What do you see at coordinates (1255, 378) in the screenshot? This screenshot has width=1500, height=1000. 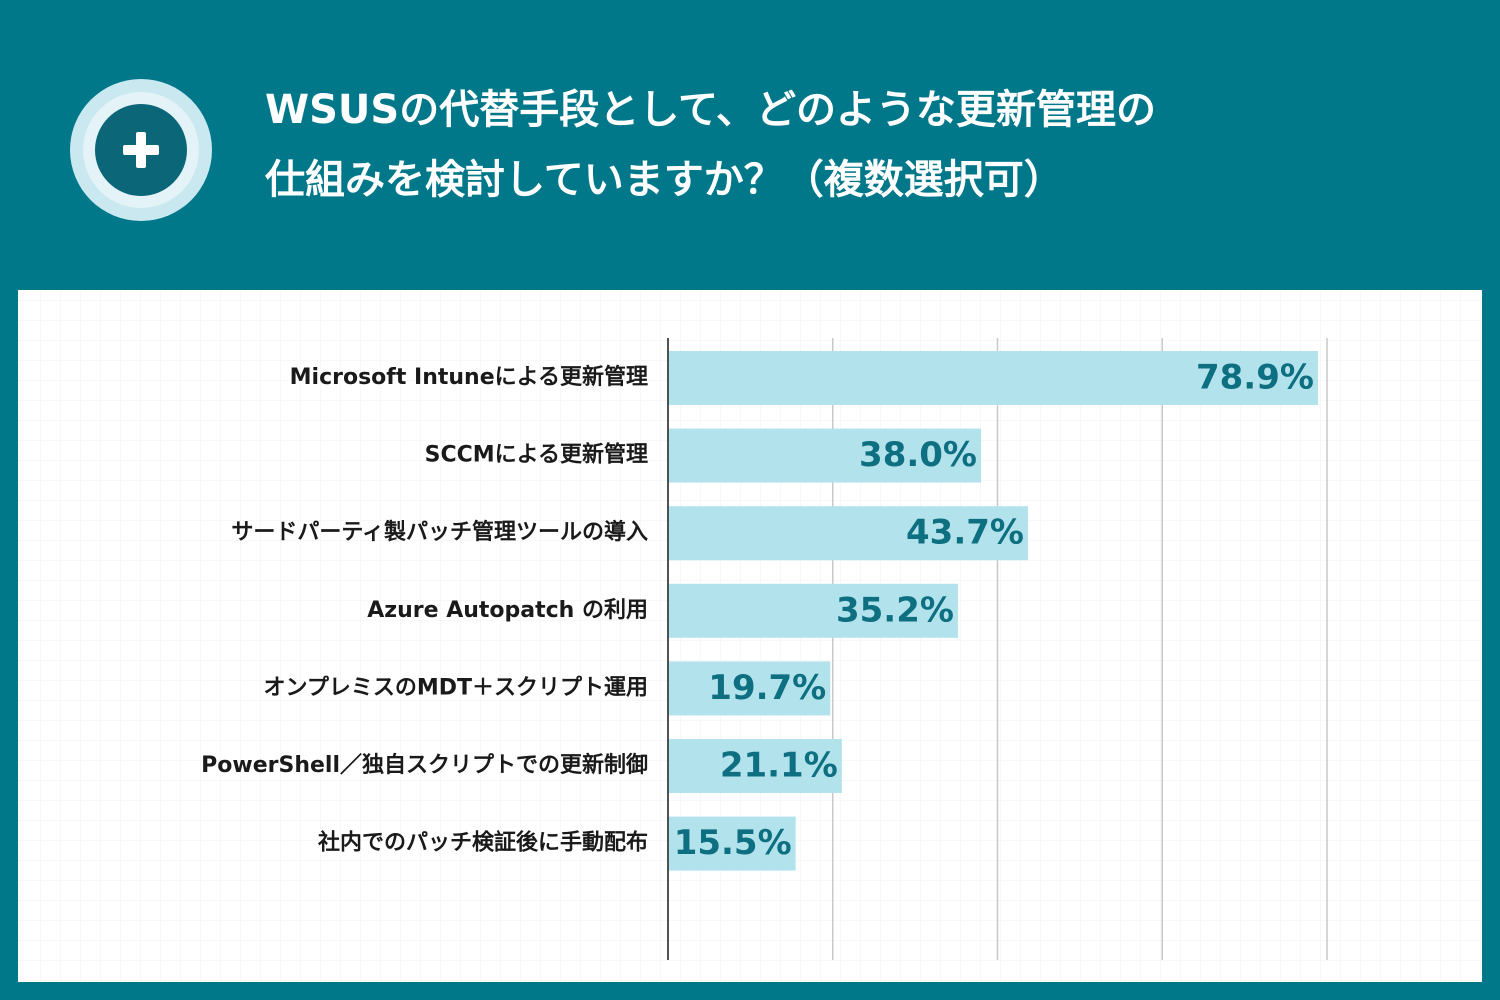 I see `value-label: 78.9%` at bounding box center [1255, 378].